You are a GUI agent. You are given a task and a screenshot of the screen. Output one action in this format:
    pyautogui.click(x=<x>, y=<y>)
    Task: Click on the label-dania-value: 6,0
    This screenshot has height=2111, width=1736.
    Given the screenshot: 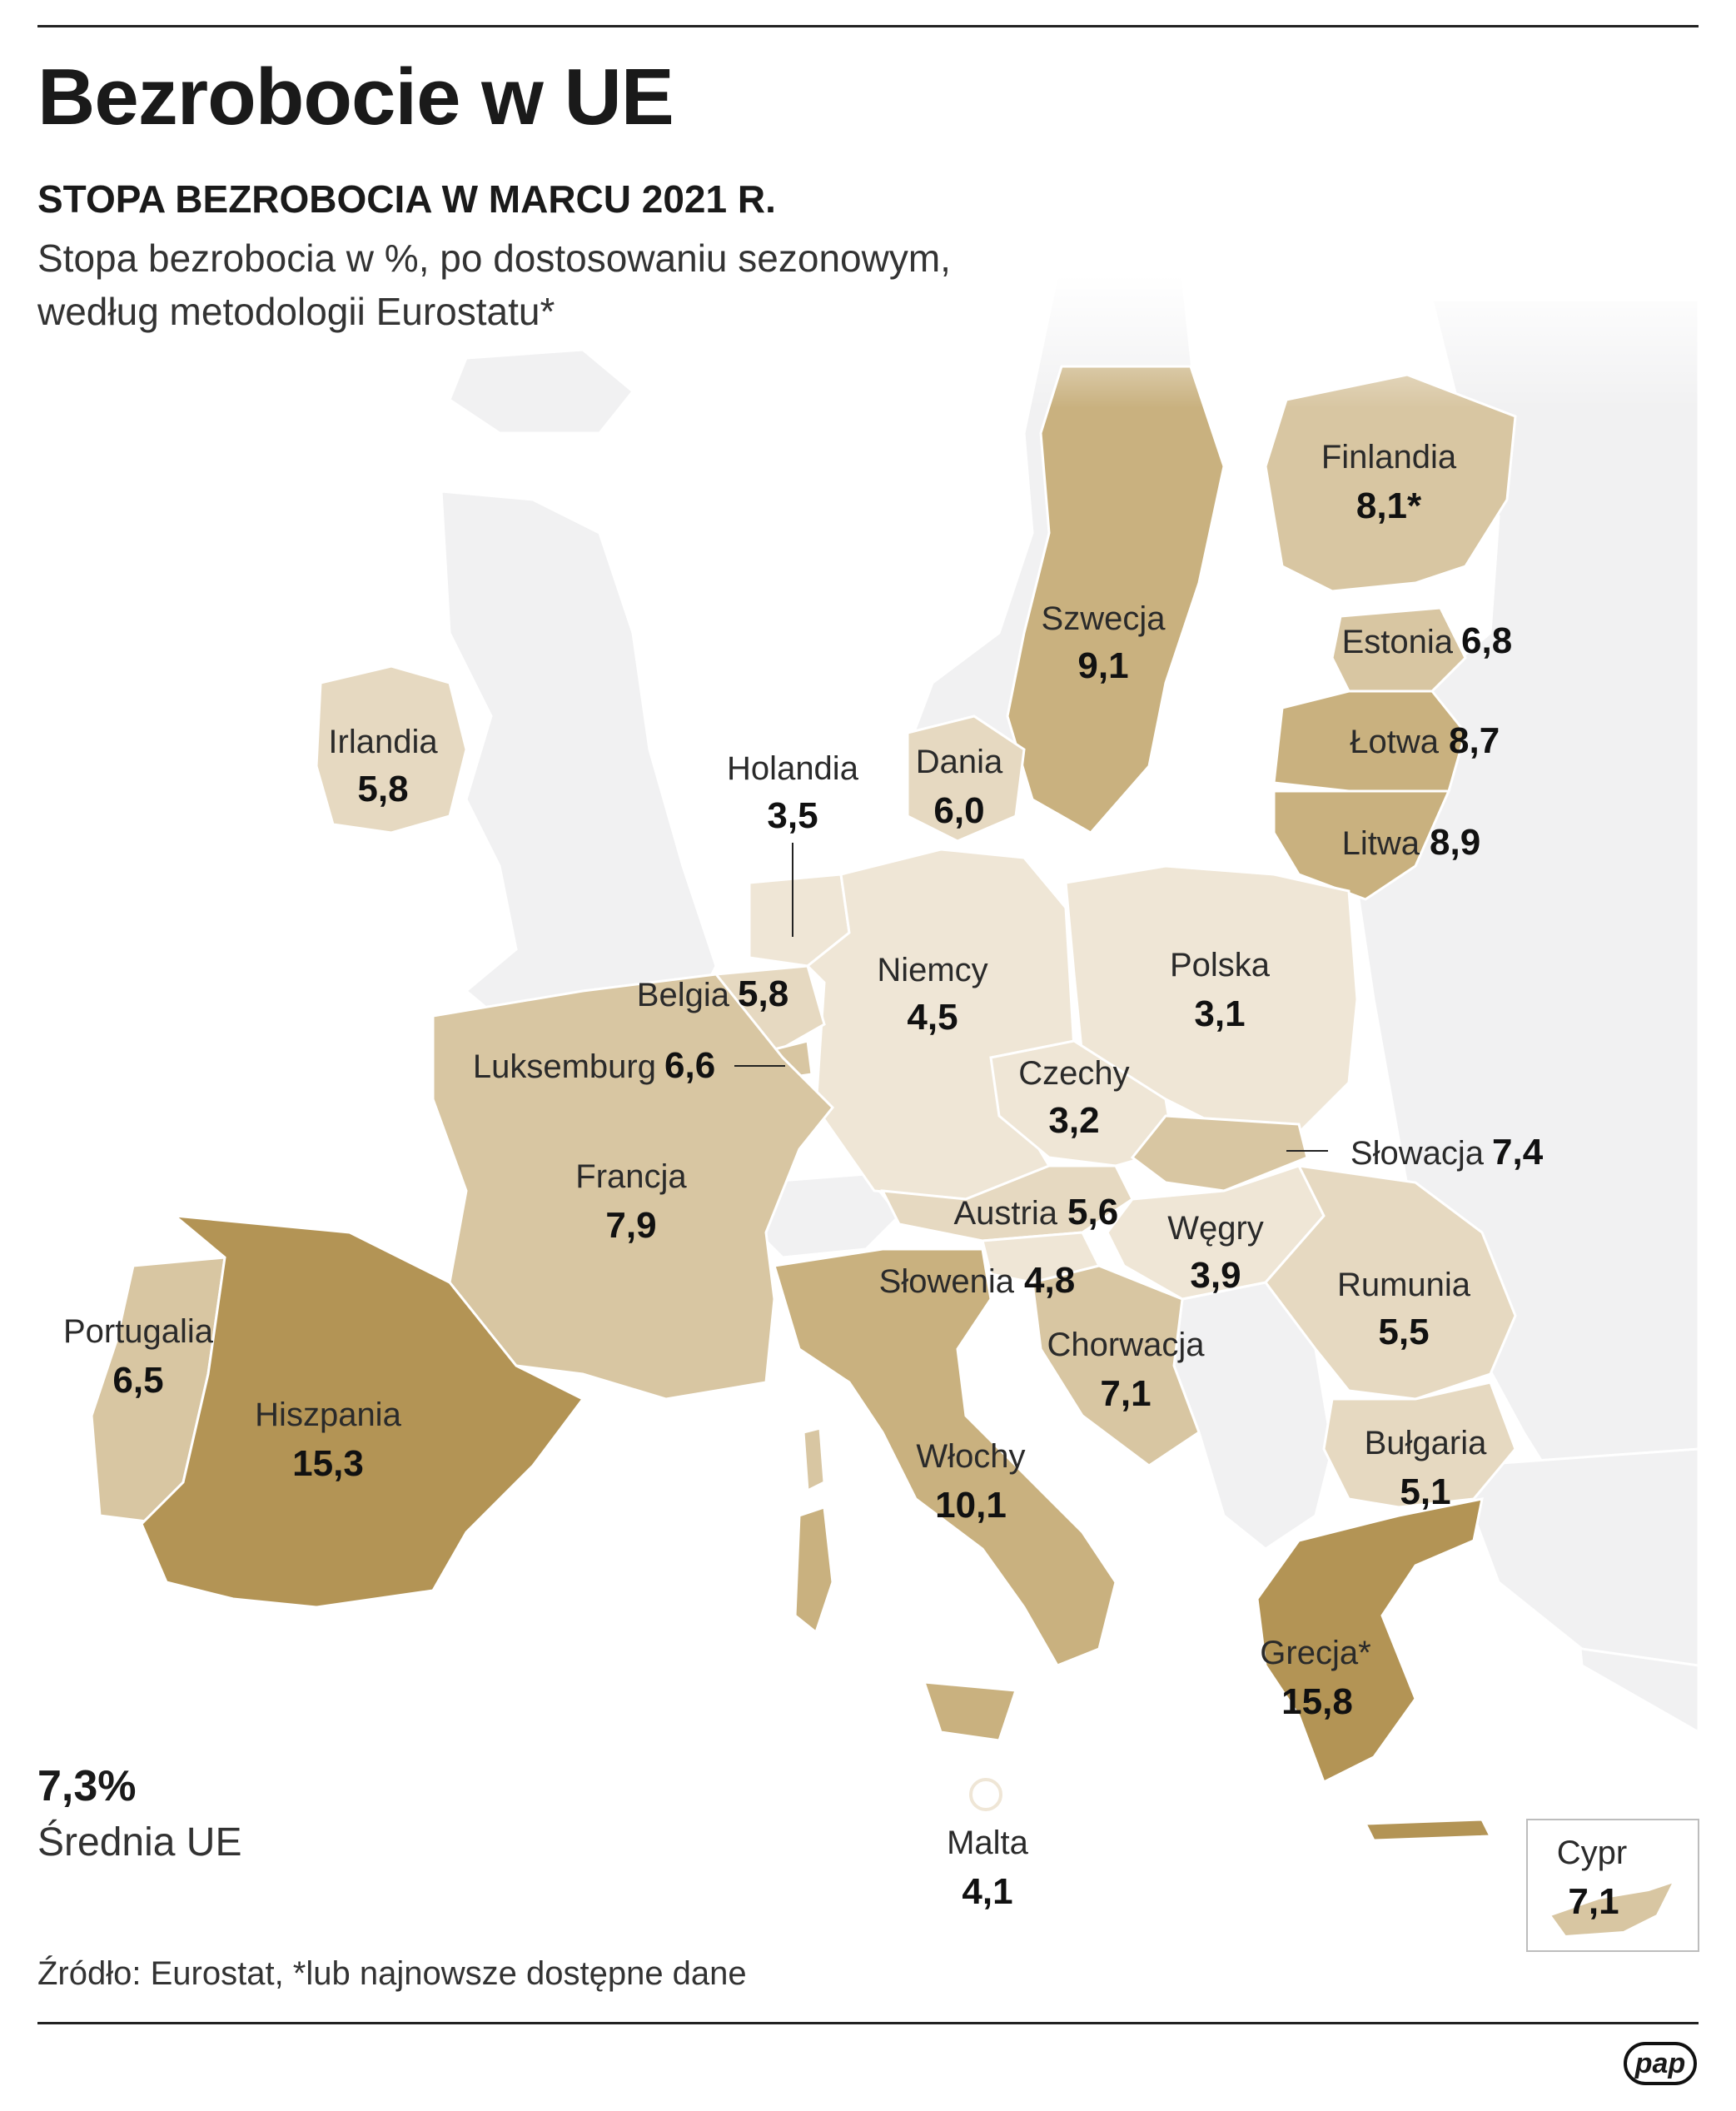 What is the action you would take?
    pyautogui.click(x=958, y=810)
    